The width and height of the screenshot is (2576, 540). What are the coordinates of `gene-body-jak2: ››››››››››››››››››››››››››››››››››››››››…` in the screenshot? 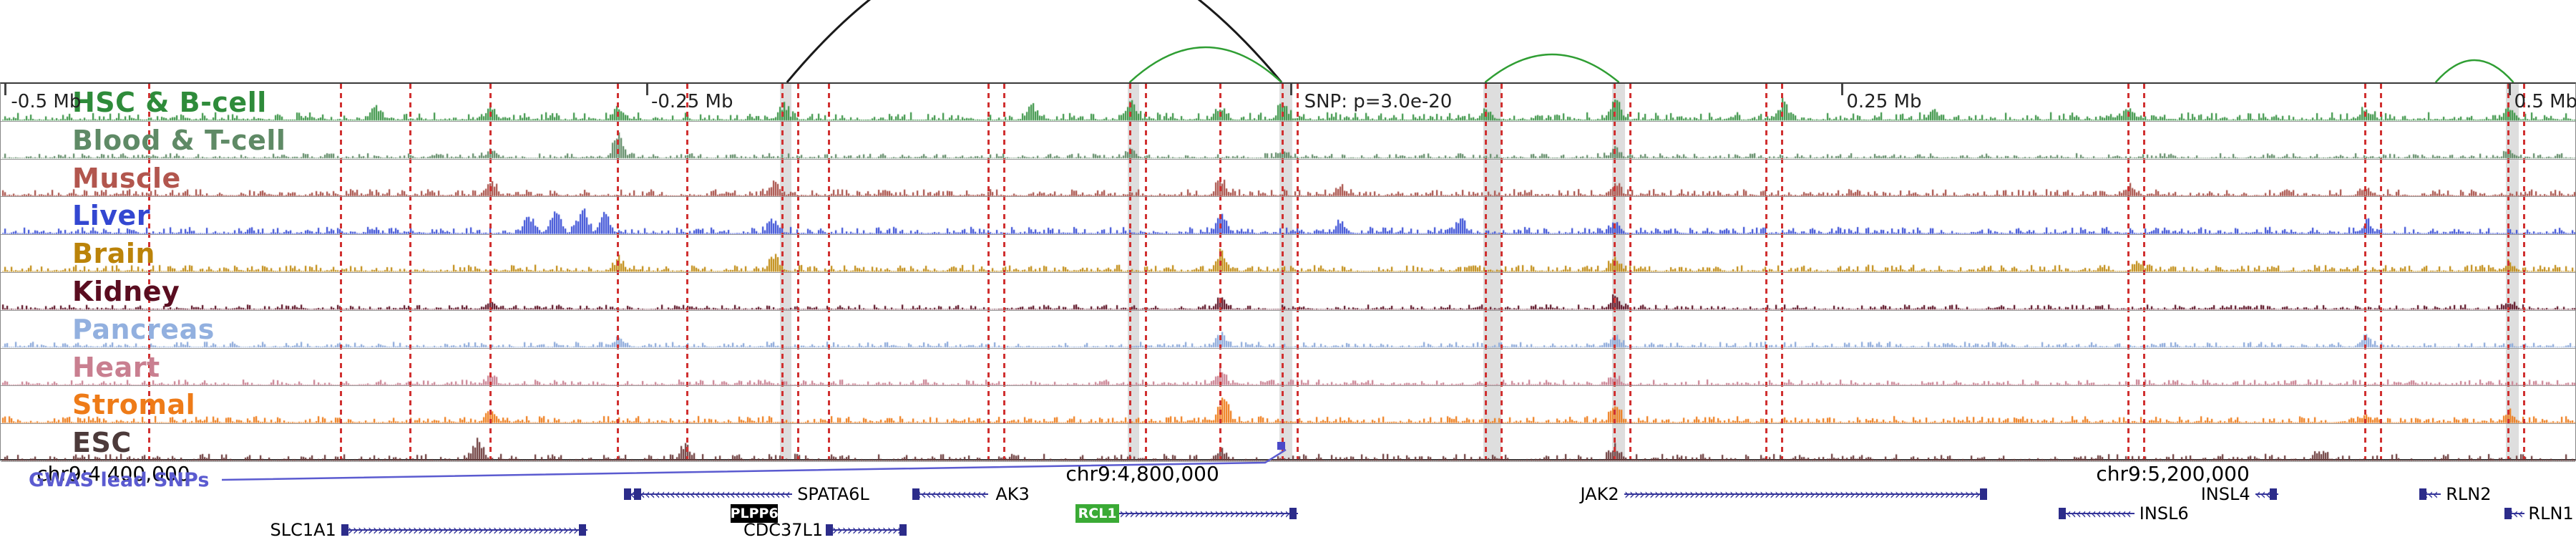 It's located at (1806, 494).